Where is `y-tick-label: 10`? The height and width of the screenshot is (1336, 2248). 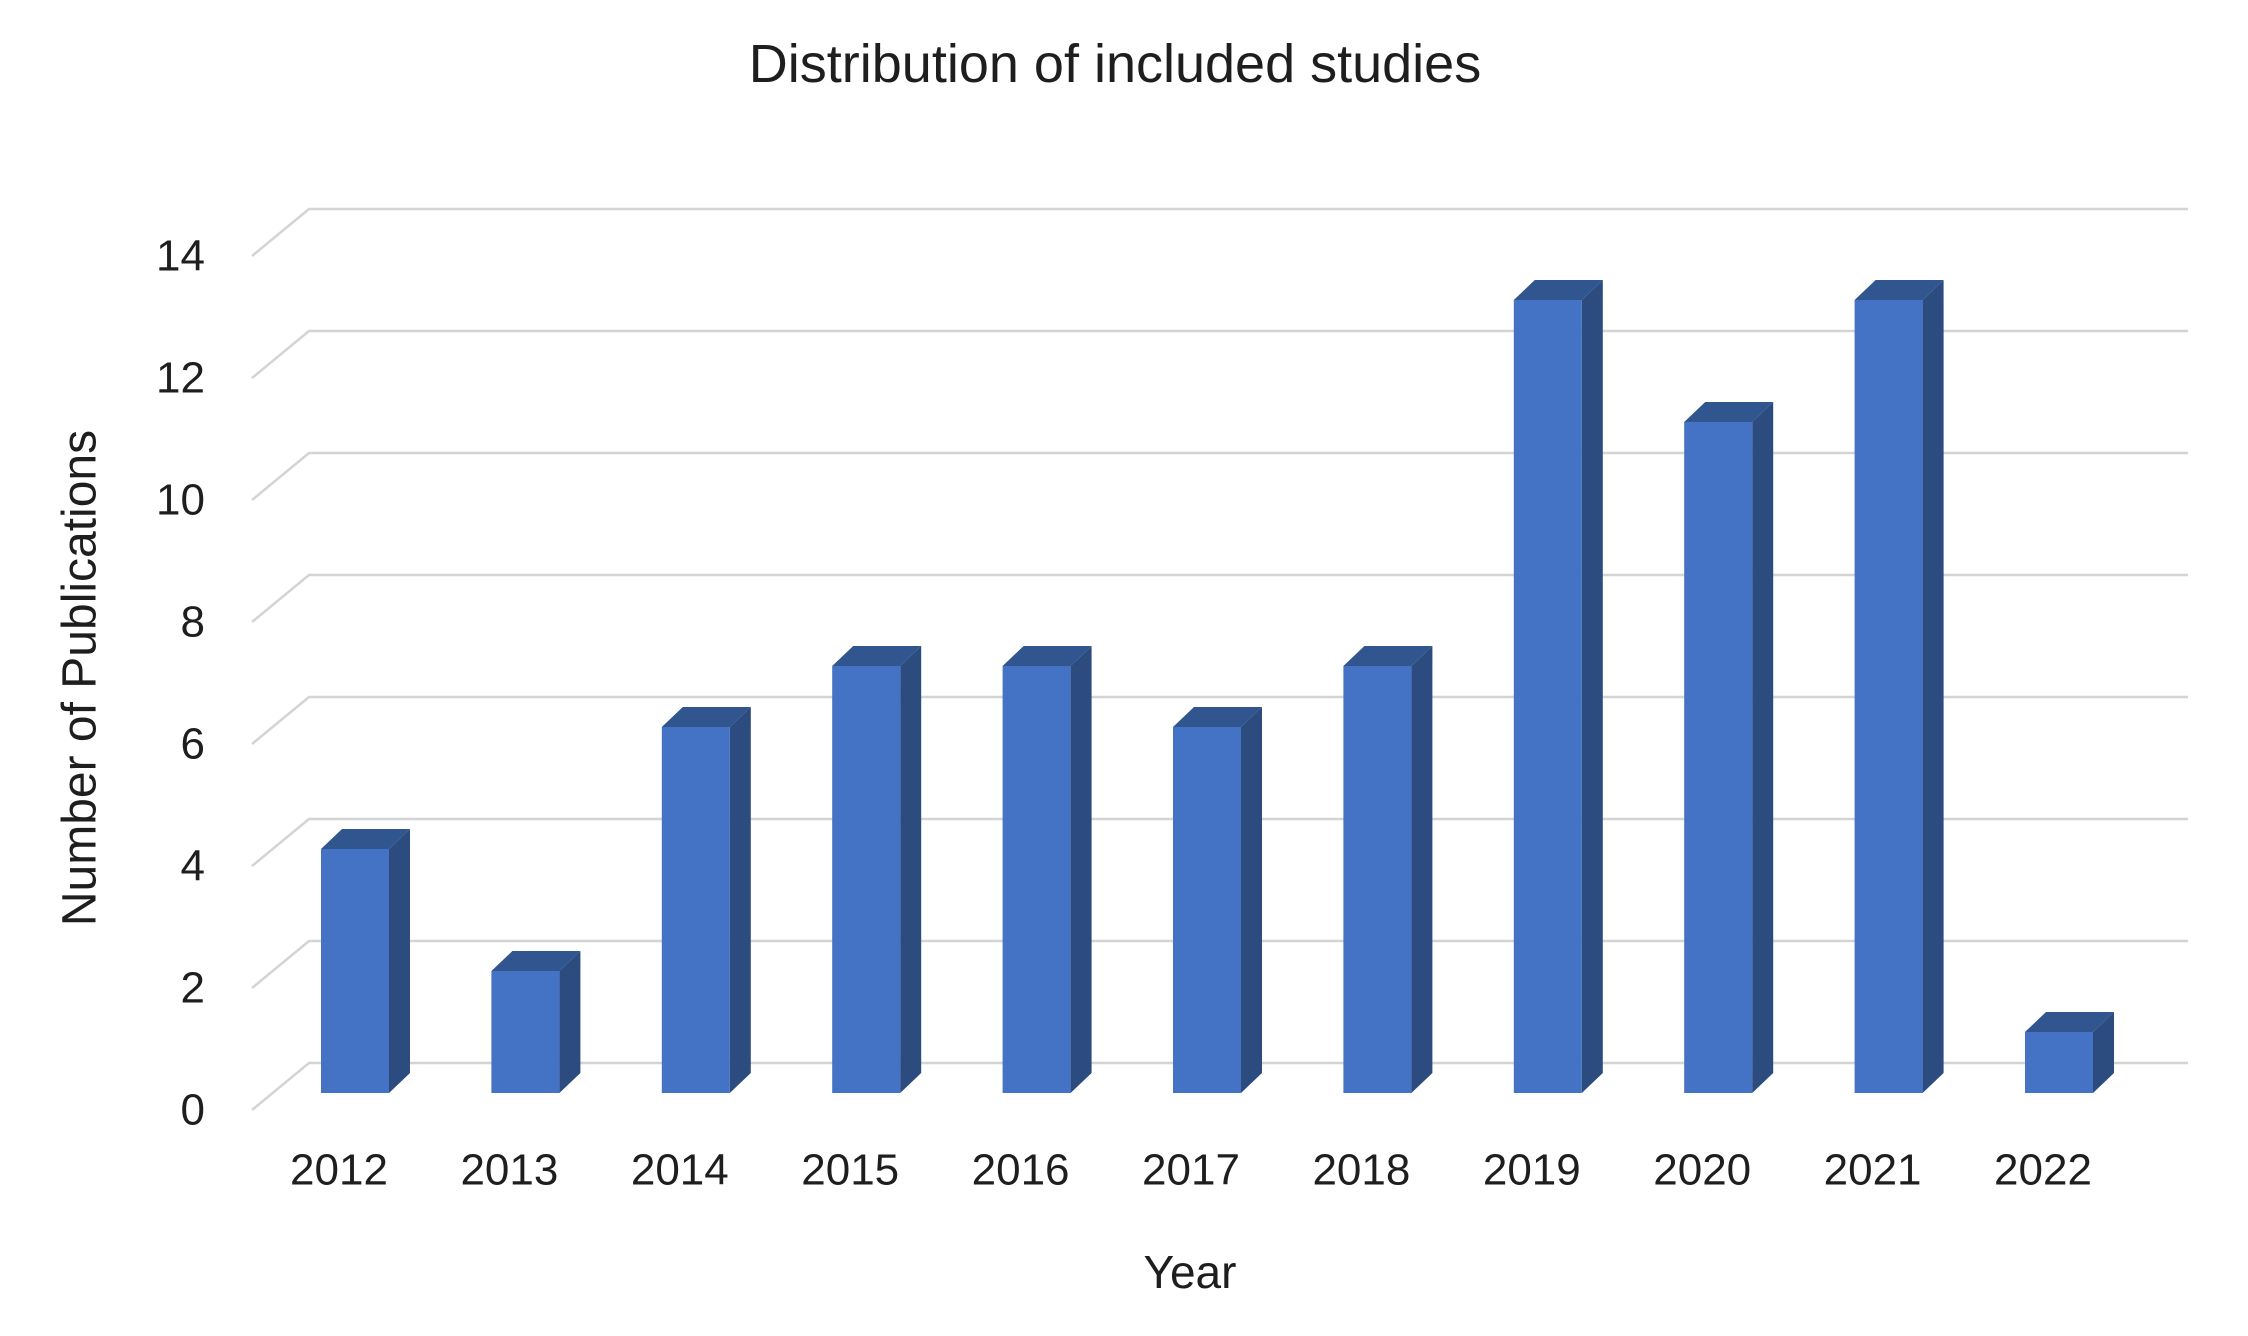 y-tick-label: 10 is located at coordinates (180, 500).